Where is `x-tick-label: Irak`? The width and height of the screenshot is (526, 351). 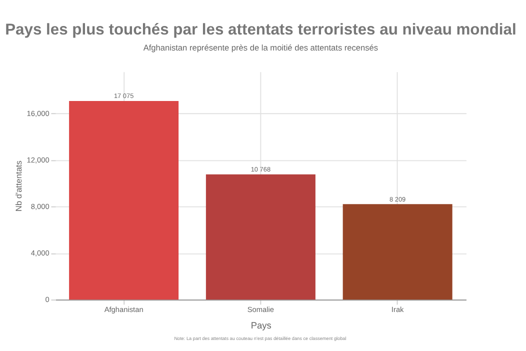 x-tick-label: Irak is located at coordinates (397, 309).